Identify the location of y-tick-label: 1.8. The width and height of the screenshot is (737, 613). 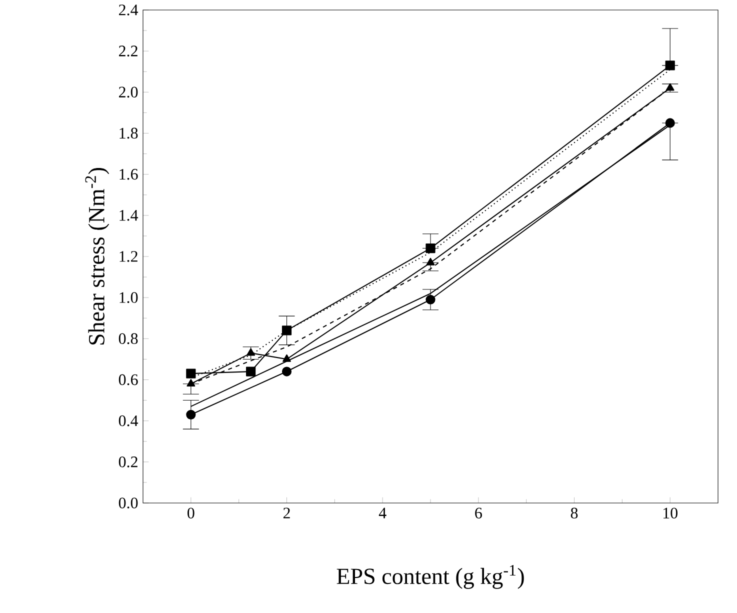
(129, 133).